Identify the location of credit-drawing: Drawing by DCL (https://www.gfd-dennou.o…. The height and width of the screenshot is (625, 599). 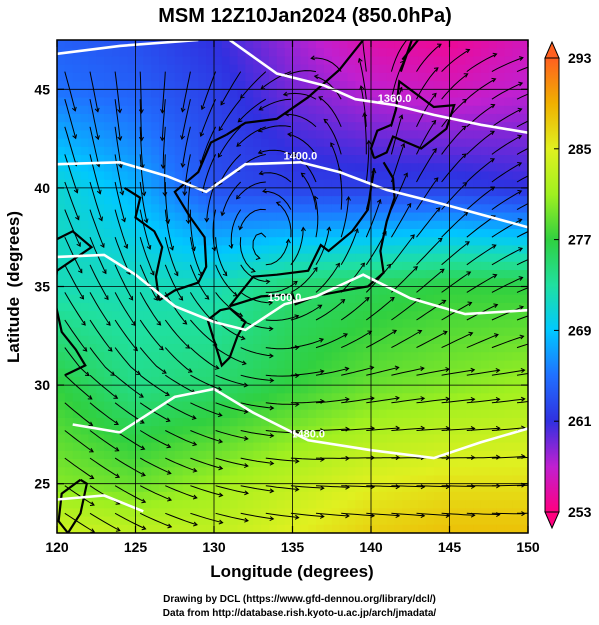
(299, 599).